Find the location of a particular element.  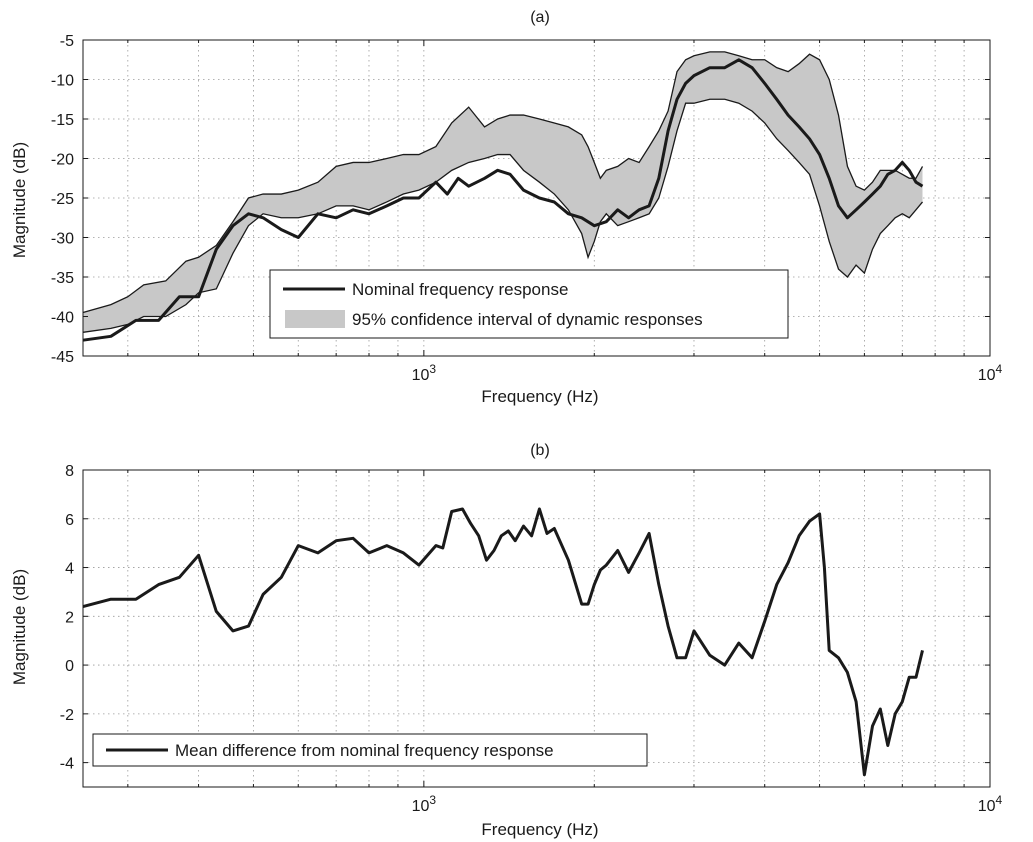

panel-b-title: (b) is located at coordinates (540, 450).